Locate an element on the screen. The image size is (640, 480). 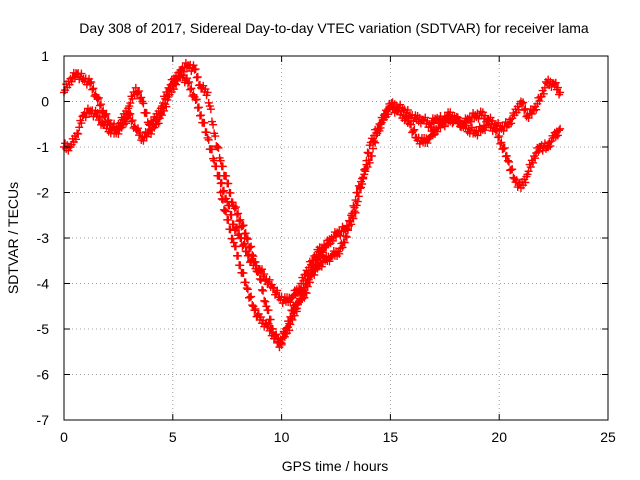
y-tick-label: -1 is located at coordinates (43, 147).